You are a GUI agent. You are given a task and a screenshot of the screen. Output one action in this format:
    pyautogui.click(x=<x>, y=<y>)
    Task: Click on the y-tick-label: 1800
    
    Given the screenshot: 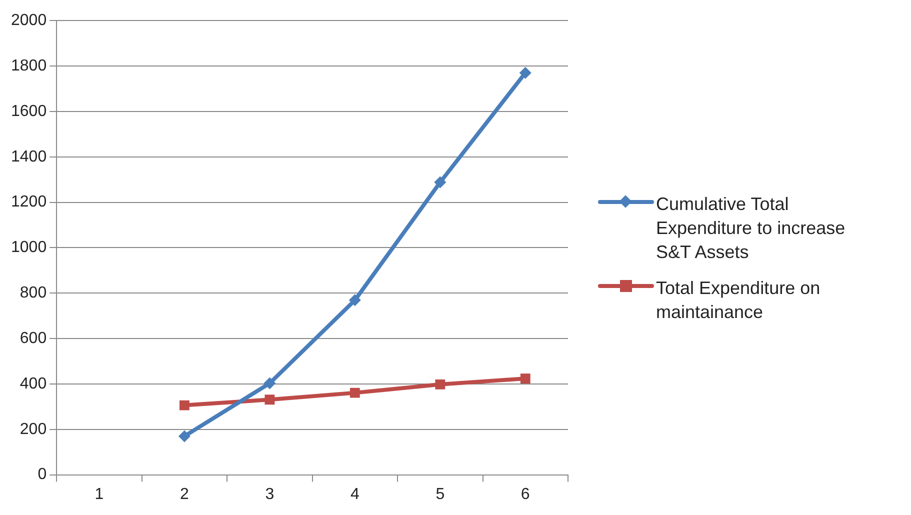 What is the action you would take?
    pyautogui.click(x=29, y=65)
    